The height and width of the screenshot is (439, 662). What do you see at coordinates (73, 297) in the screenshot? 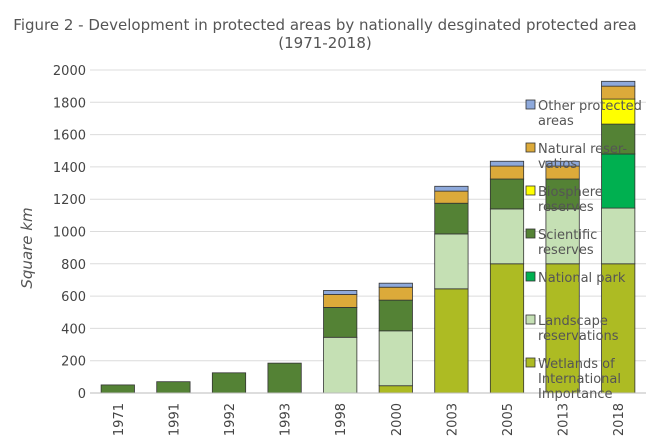
I see `y-tick-label: 600` at bounding box center [73, 297].